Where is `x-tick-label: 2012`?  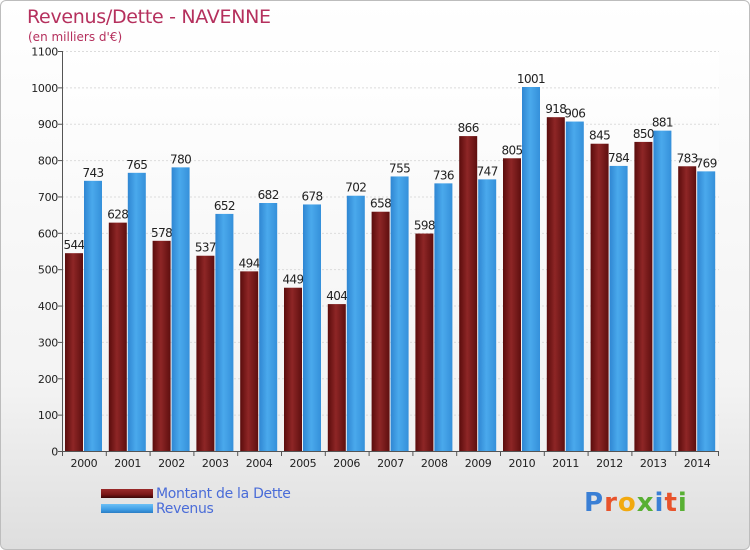
x-tick-label: 2012 is located at coordinates (609, 463).